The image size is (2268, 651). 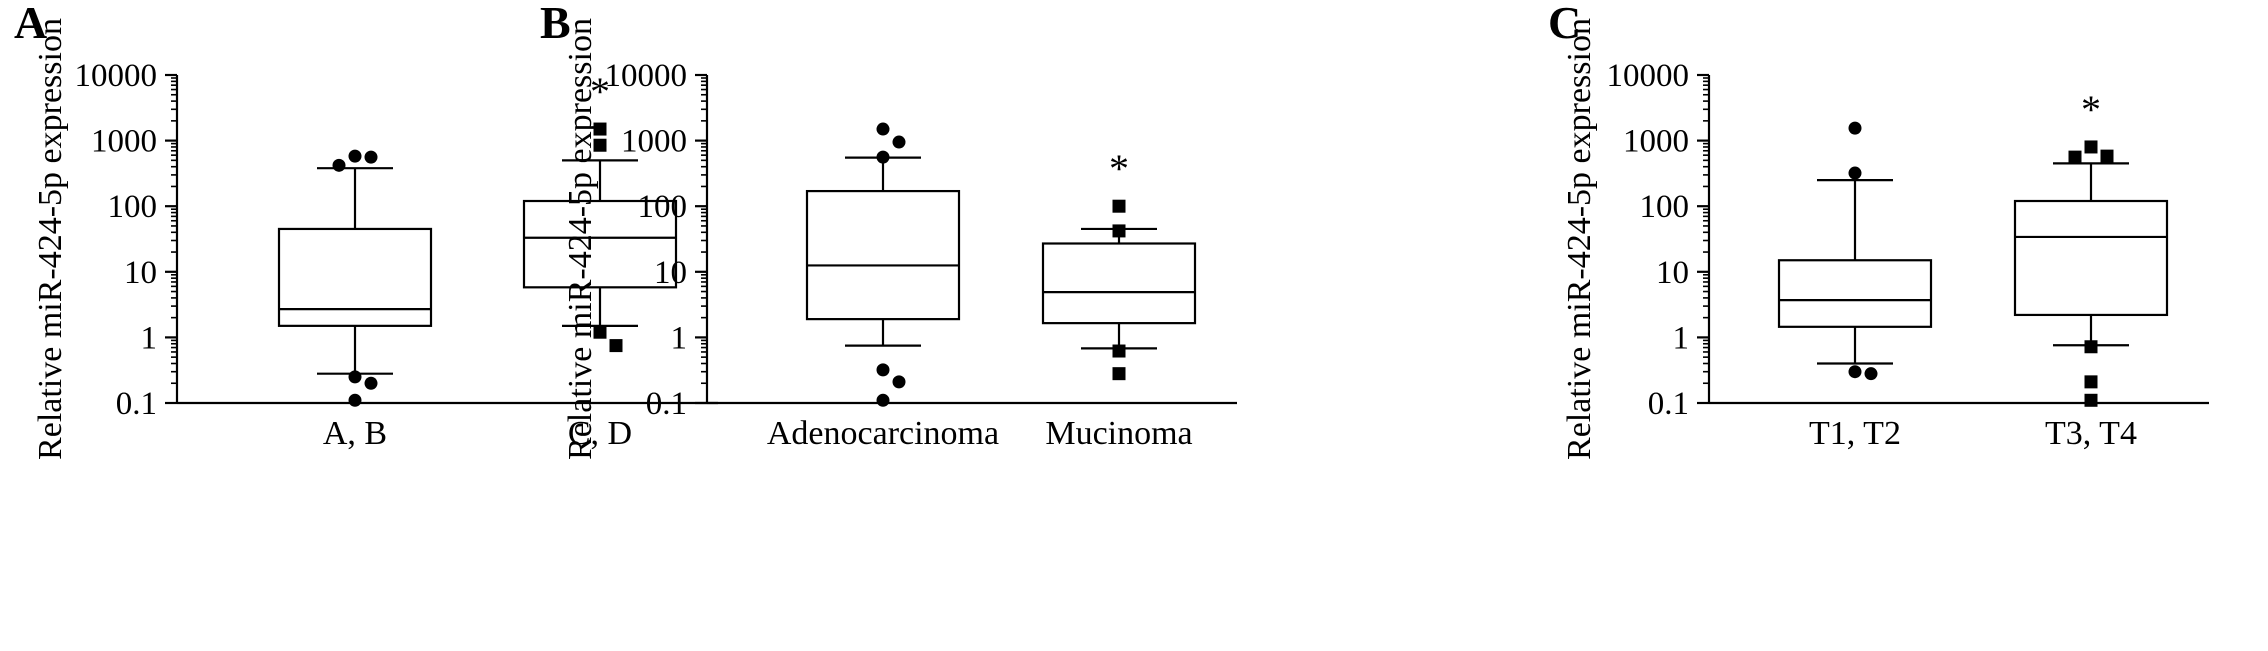 I want to click on box-c-d: *, so click(x=600, y=211).